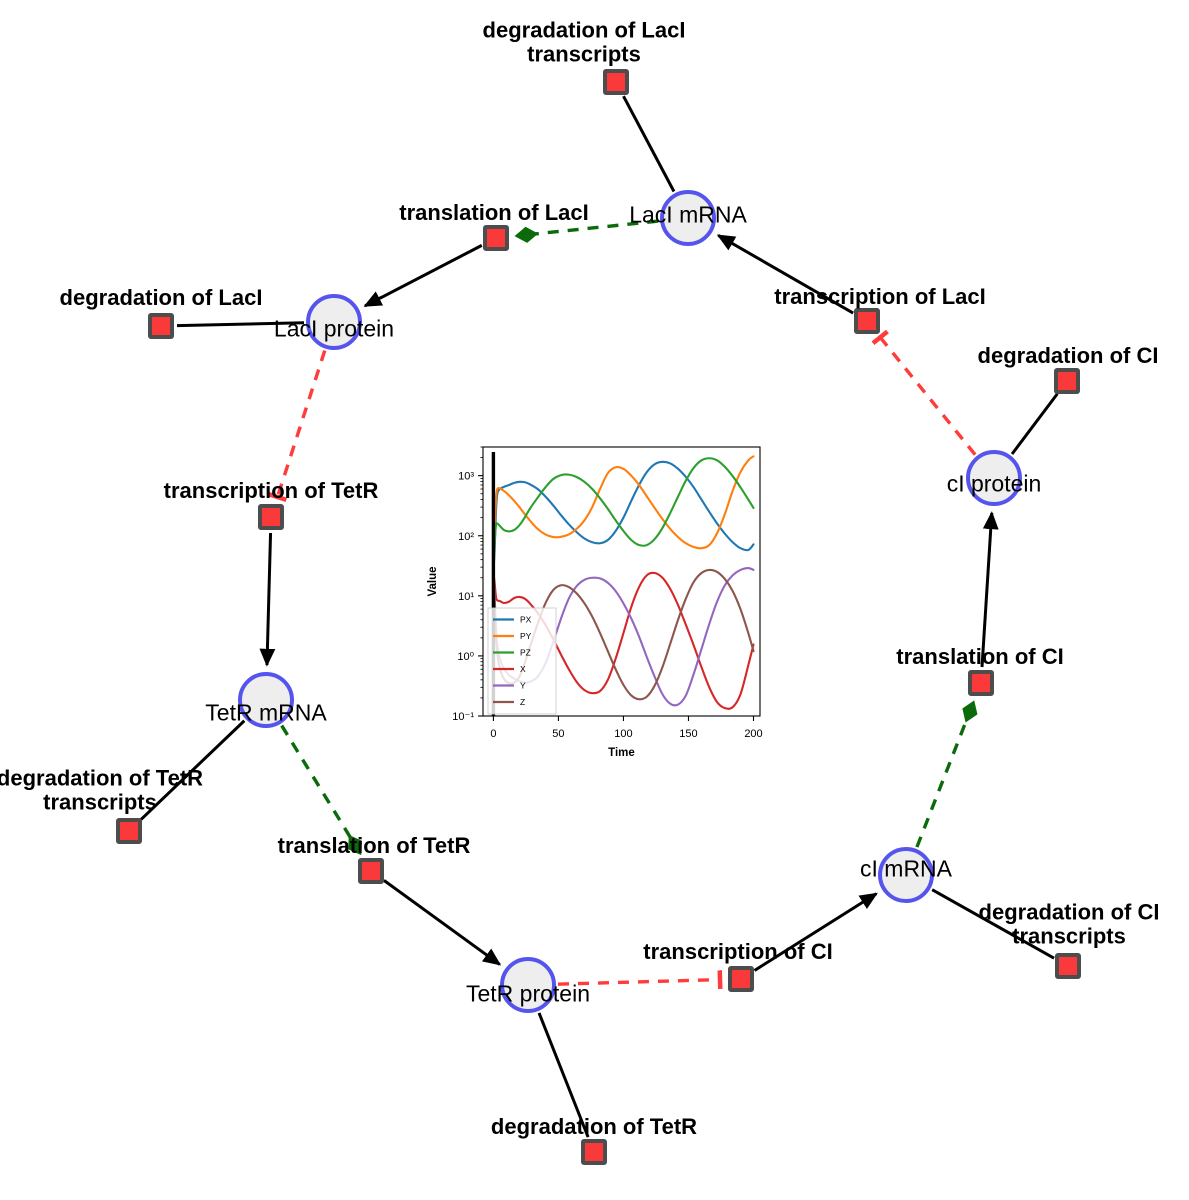 This screenshot has height=1200, width=1189. I want to click on edge-inhibition-ci_protein-to-tx_laci, so click(924, 392).